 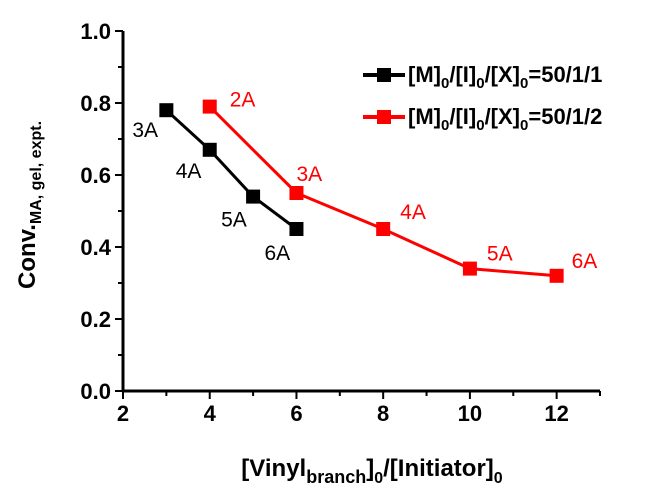 I want to click on x-axis-title-main: [Vinyl, so click(x=273, y=468).